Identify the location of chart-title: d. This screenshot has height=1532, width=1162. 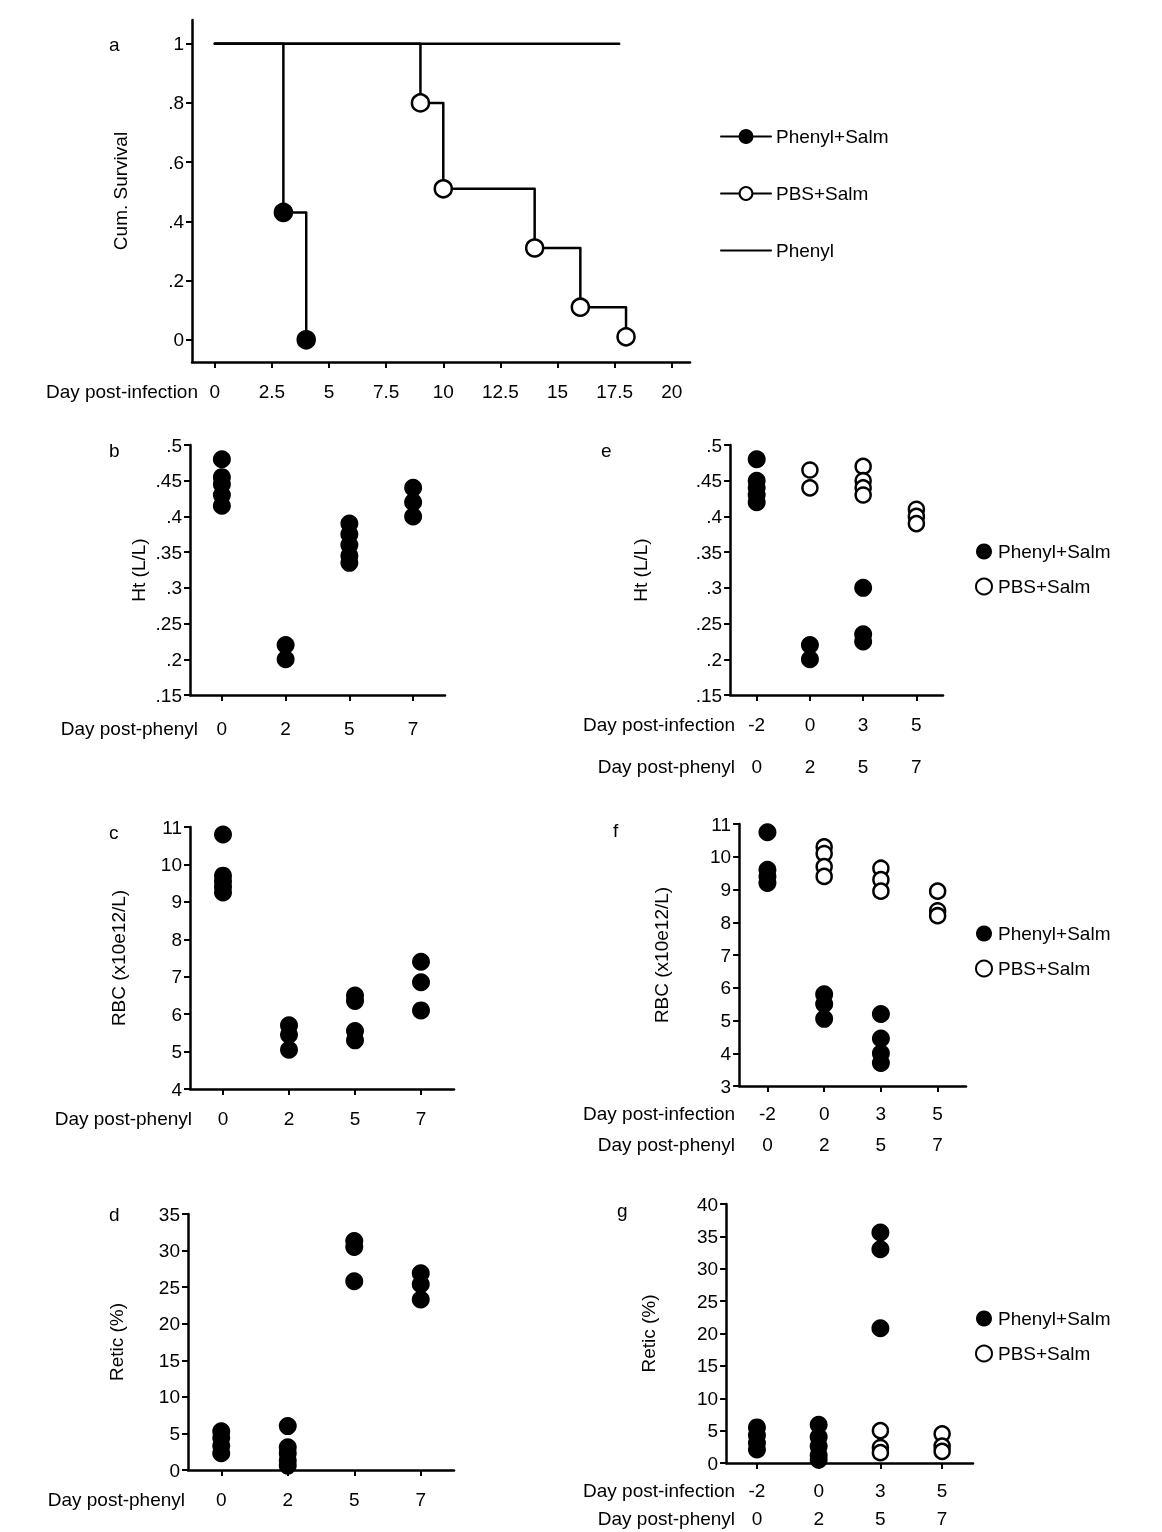
(114, 1214).